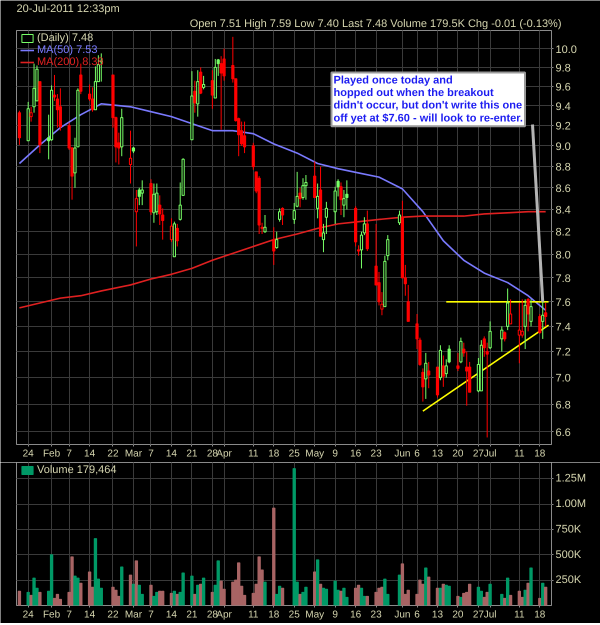  I want to click on y-tick-label: 7.6, so click(563, 302).